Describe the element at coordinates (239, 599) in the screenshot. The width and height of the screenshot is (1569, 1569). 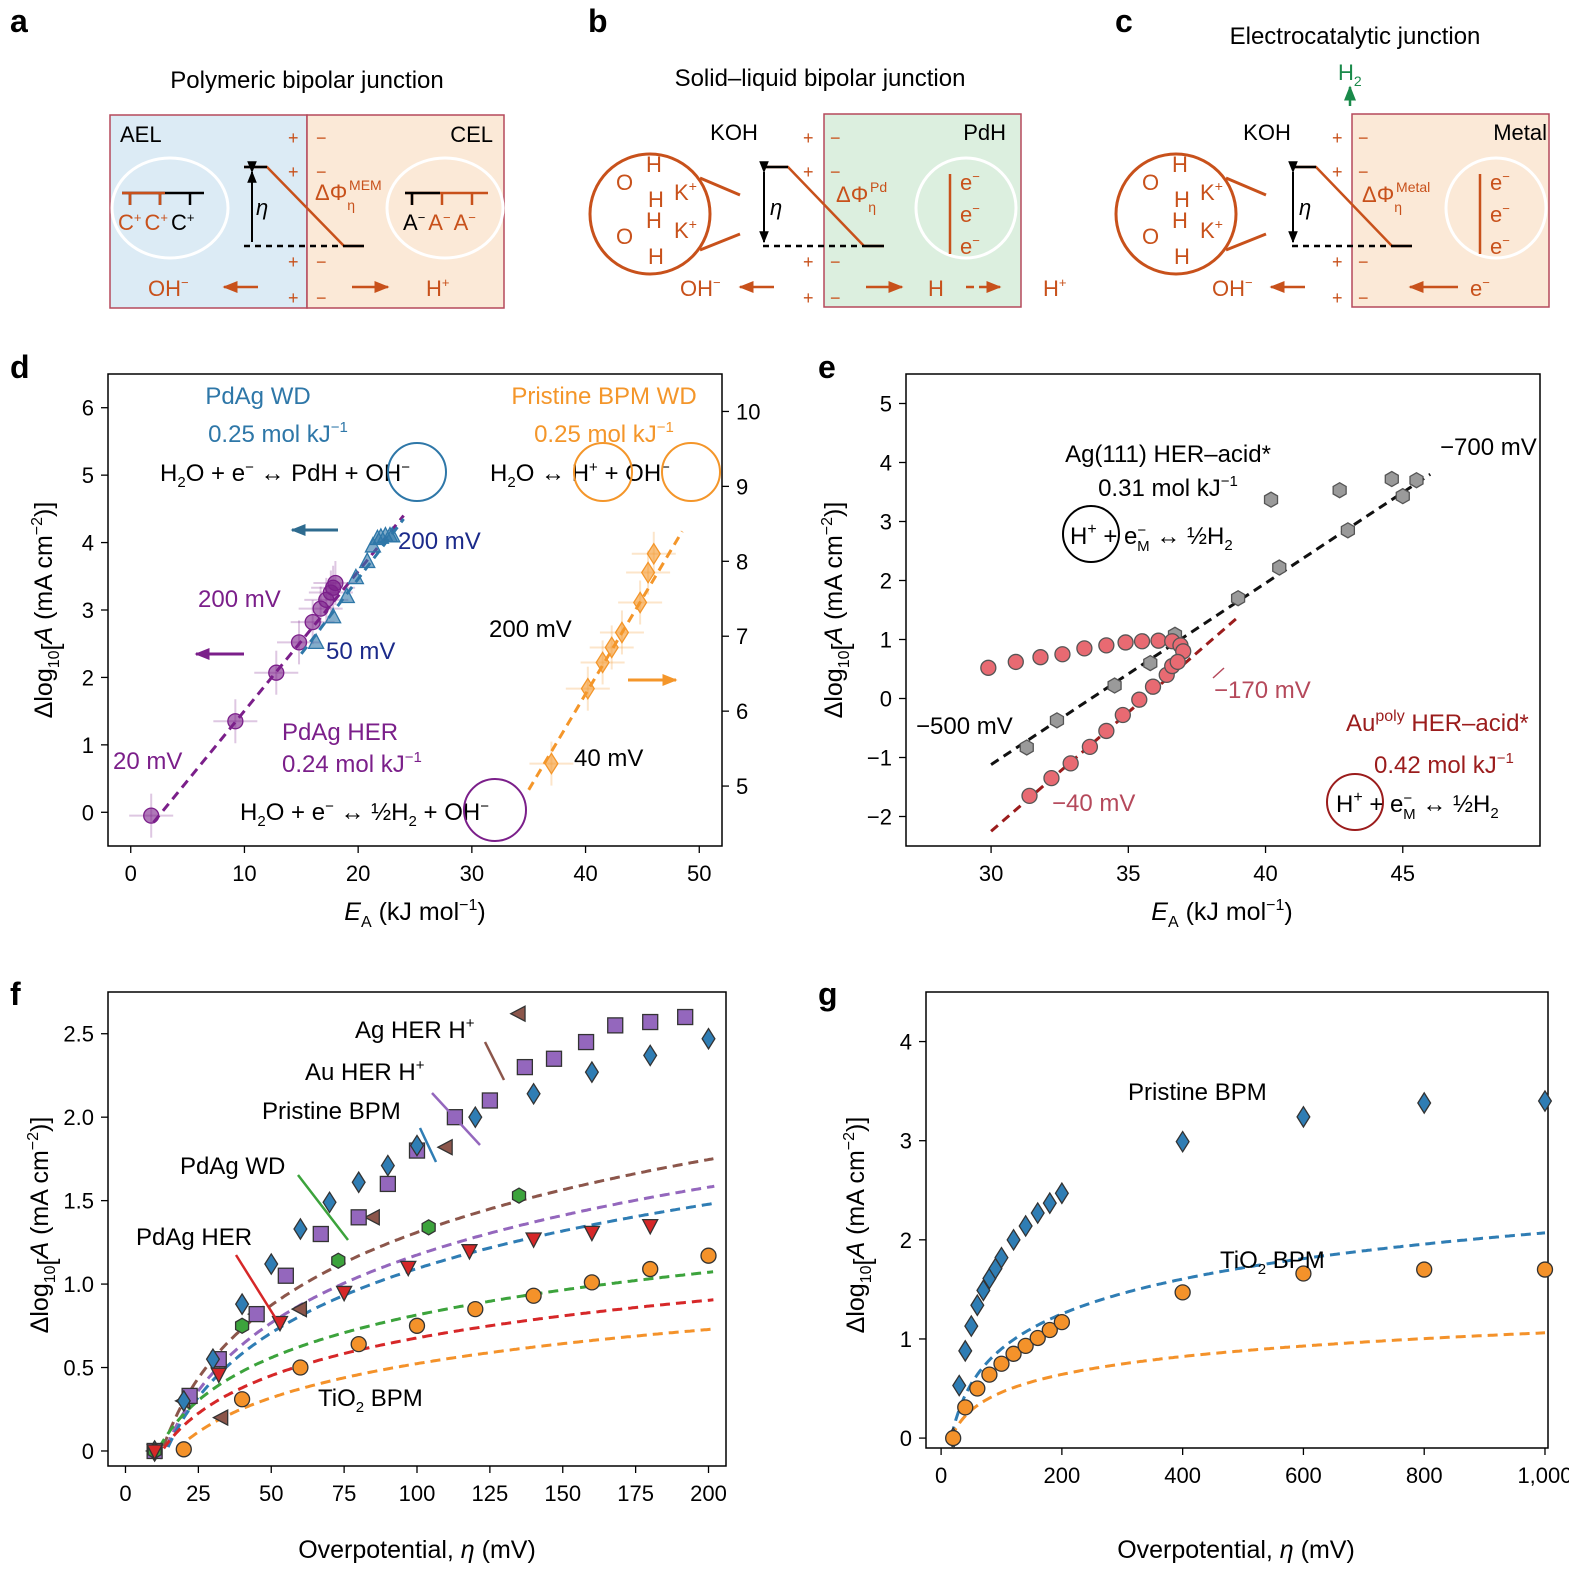
I see `label-200mv-her: 200 mV` at that location.